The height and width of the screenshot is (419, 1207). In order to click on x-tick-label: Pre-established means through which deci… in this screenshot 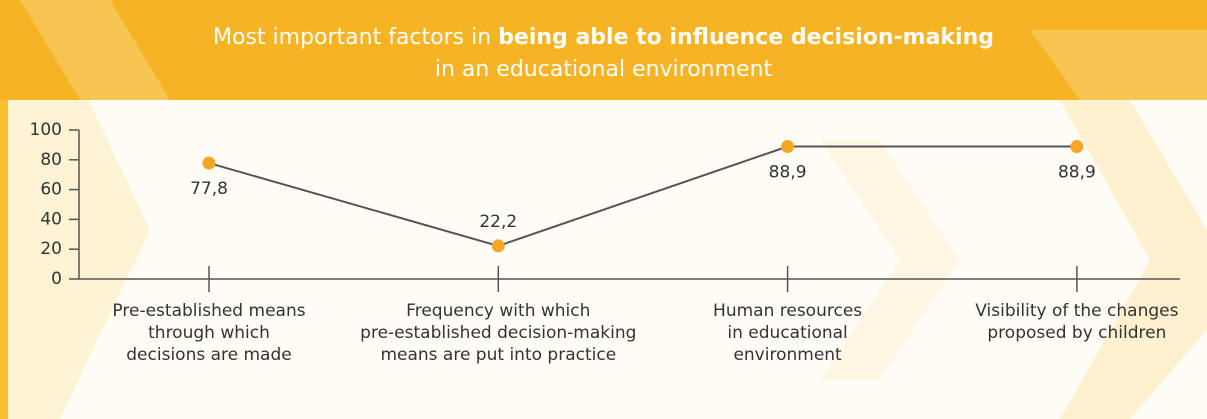, I will do `click(209, 333)`.